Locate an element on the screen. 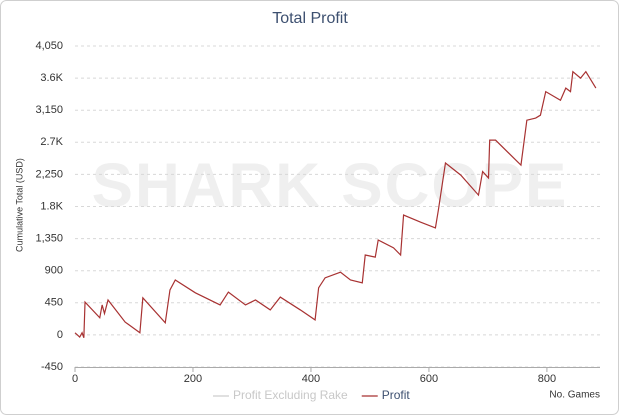 Image resolution: width=620 pixels, height=416 pixels. y-tick-label: -450 is located at coordinates (52, 367).